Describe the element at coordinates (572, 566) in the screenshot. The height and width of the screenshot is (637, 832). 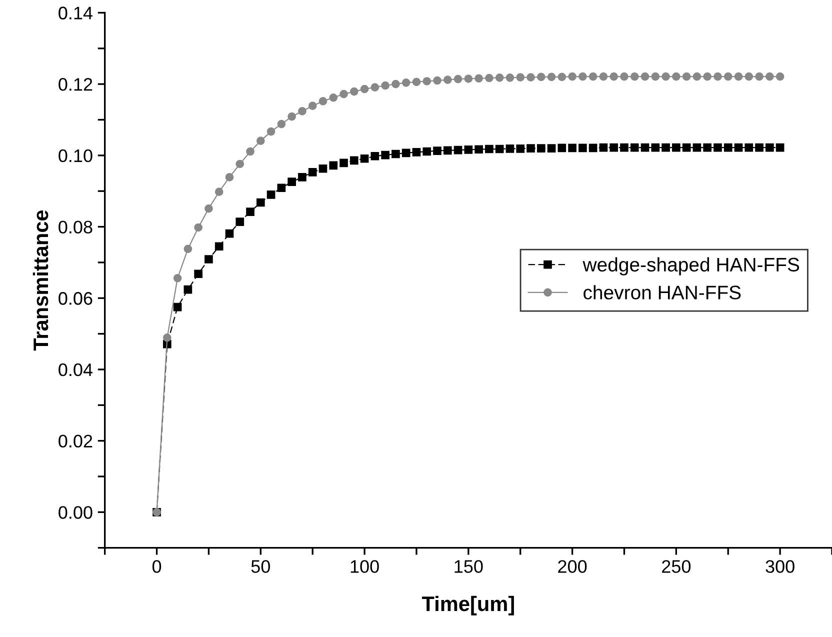
I see `x-tick-label: 200` at that location.